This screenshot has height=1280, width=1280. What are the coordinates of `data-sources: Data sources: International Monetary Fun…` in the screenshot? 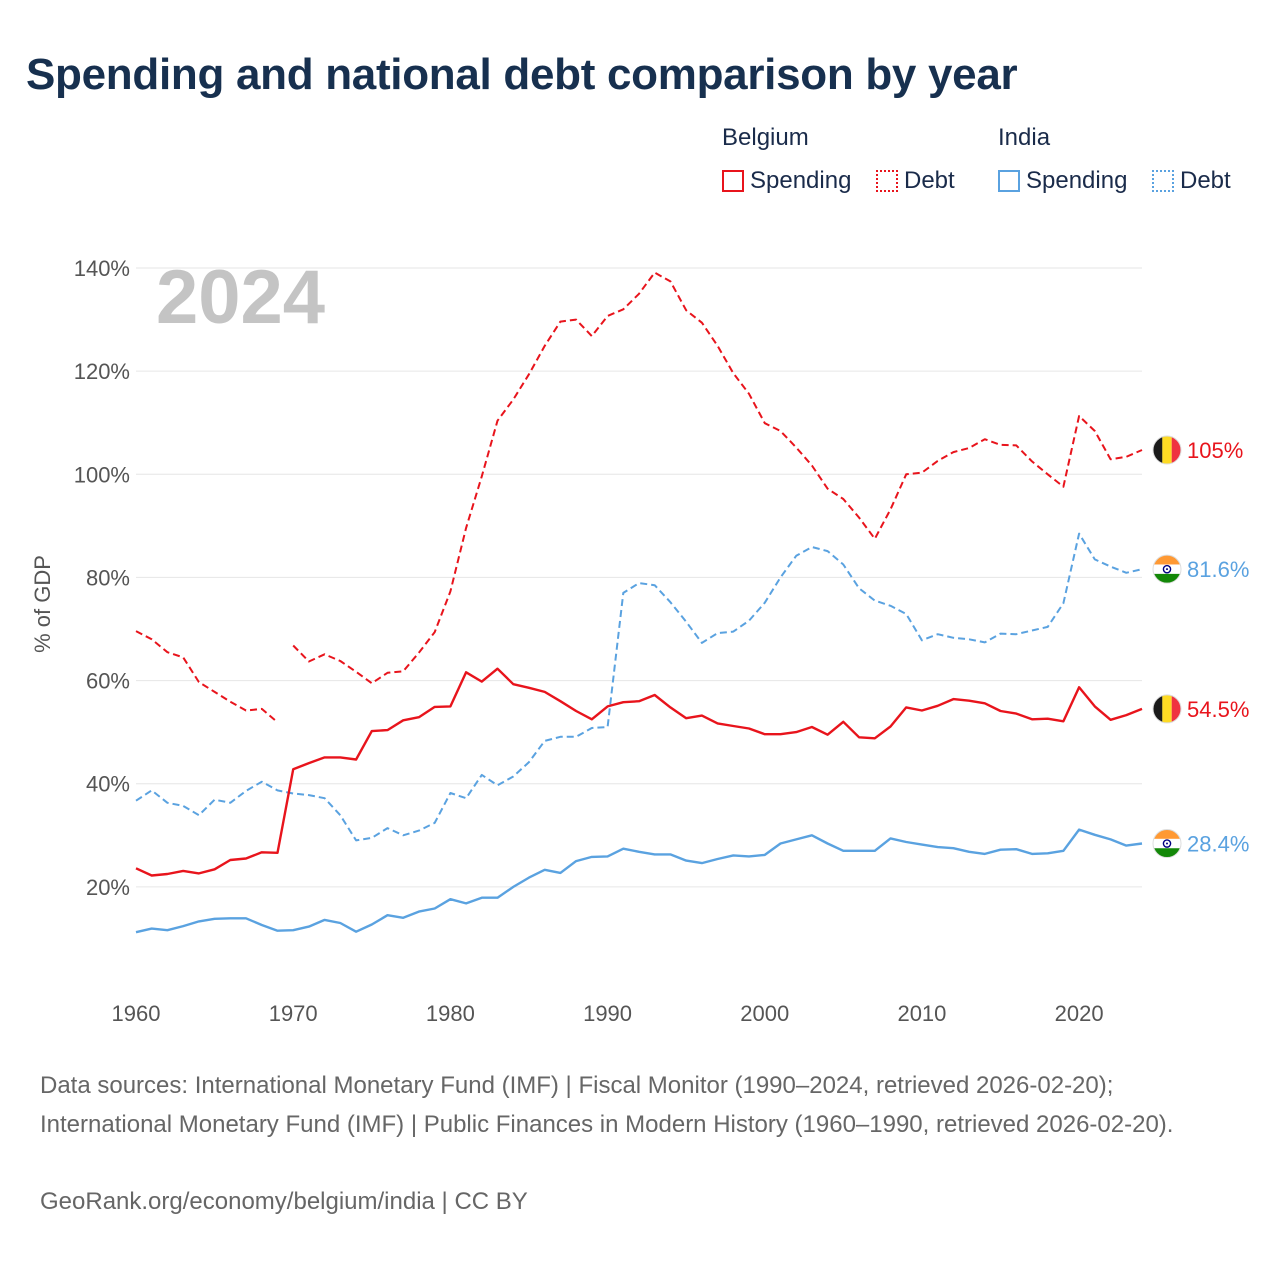 It's located at (607, 1105).